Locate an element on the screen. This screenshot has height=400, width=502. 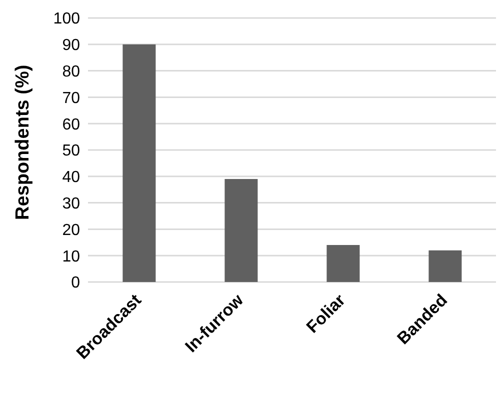
y-tick-label: 50 is located at coordinates (71, 151).